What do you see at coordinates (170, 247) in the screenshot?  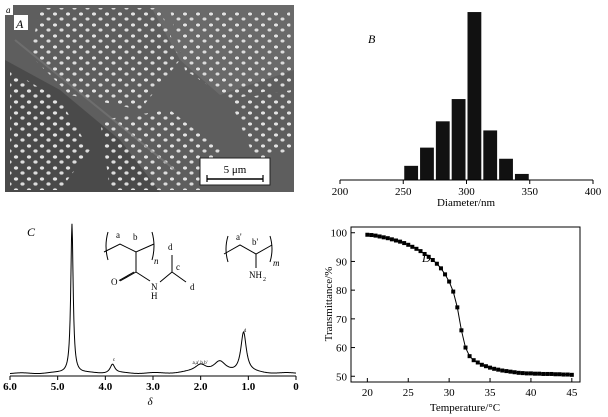 I see `chem-label-d-top: d` at bounding box center [170, 247].